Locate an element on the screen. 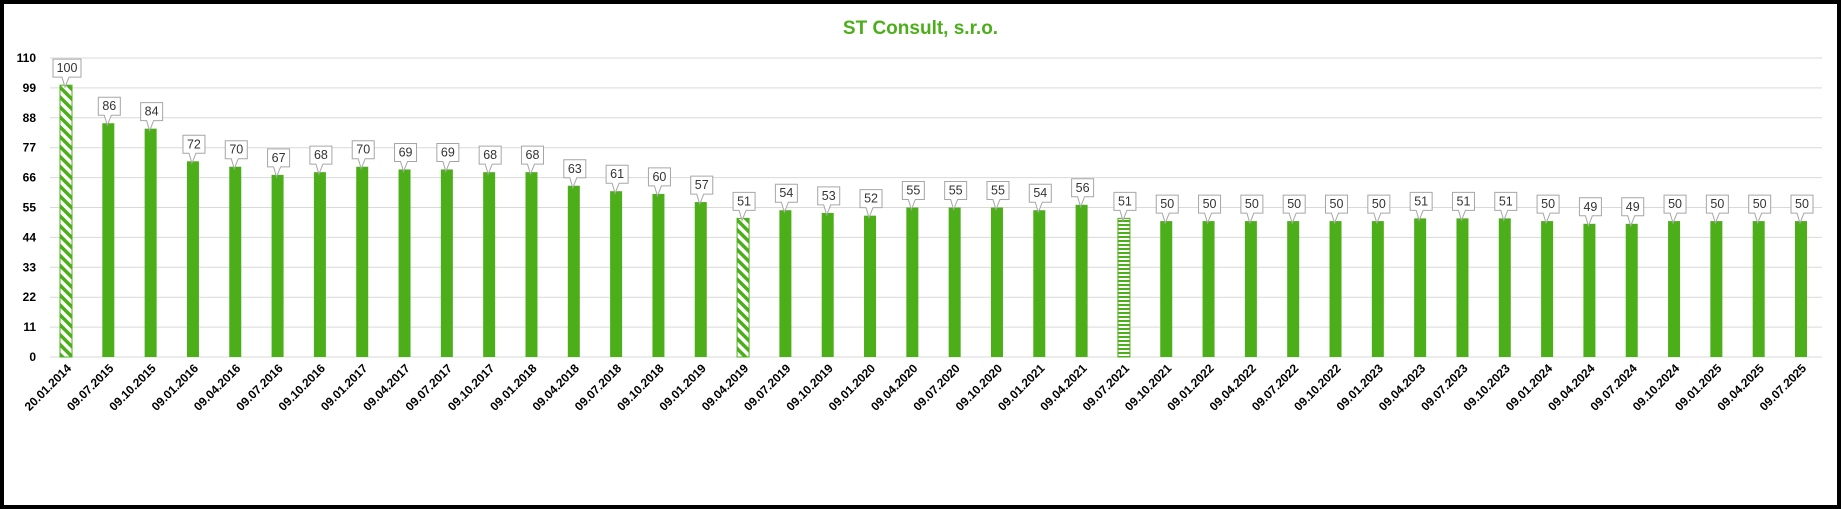  y-tick-label: 0 is located at coordinates (32, 357).